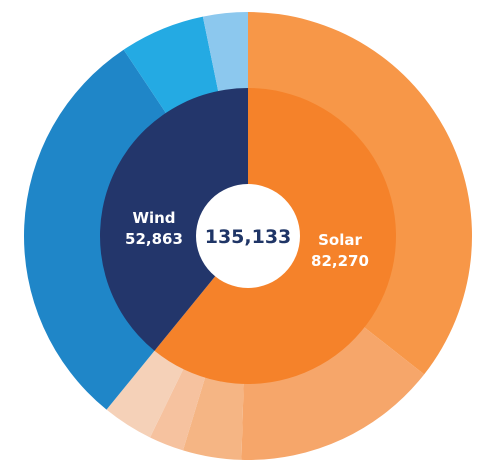 The width and height of the screenshot is (500, 473). Describe the element at coordinates (153, 218) in the screenshot. I see `wind-label: Wind` at that location.